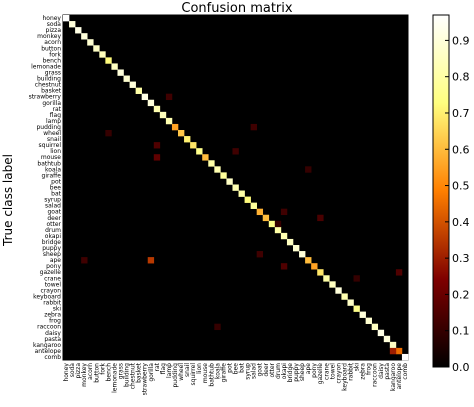 Image resolution: width=474 pixels, height=407 pixels. What do you see at coordinates (332, 371) in the screenshot?
I see `x-tick-label: towel` at bounding box center [332, 371].